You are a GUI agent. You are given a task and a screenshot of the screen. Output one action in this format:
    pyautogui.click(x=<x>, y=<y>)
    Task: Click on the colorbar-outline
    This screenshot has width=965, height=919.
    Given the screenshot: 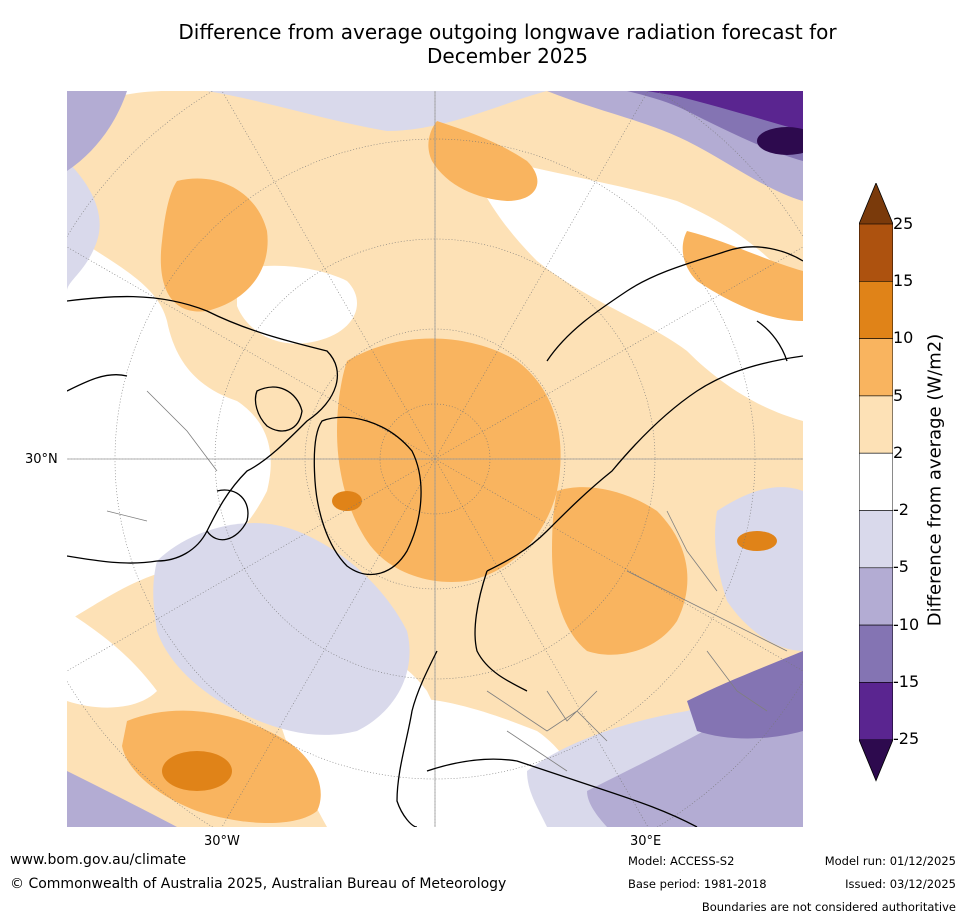 What is the action you would take?
    pyautogui.click(x=876, y=482)
    